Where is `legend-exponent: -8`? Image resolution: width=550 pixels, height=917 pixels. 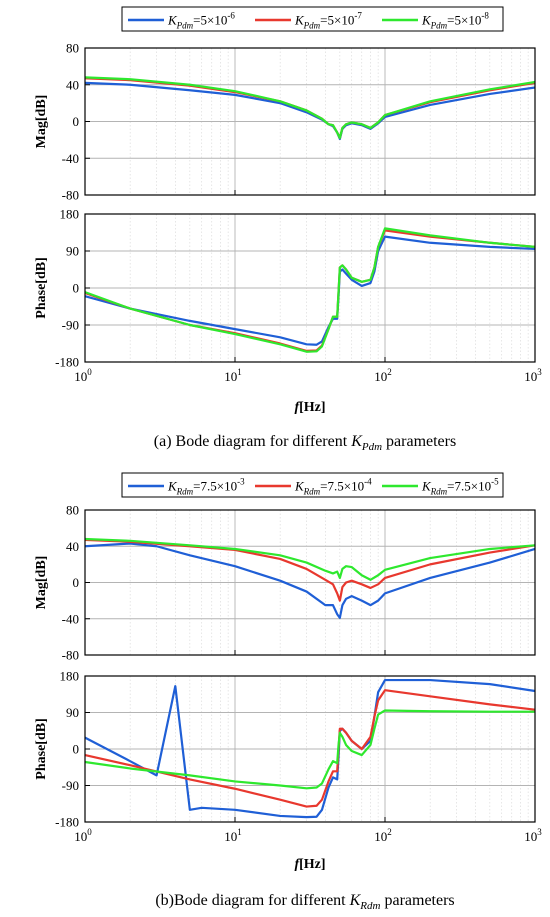 legend-exponent: -8 is located at coordinates (485, 16).